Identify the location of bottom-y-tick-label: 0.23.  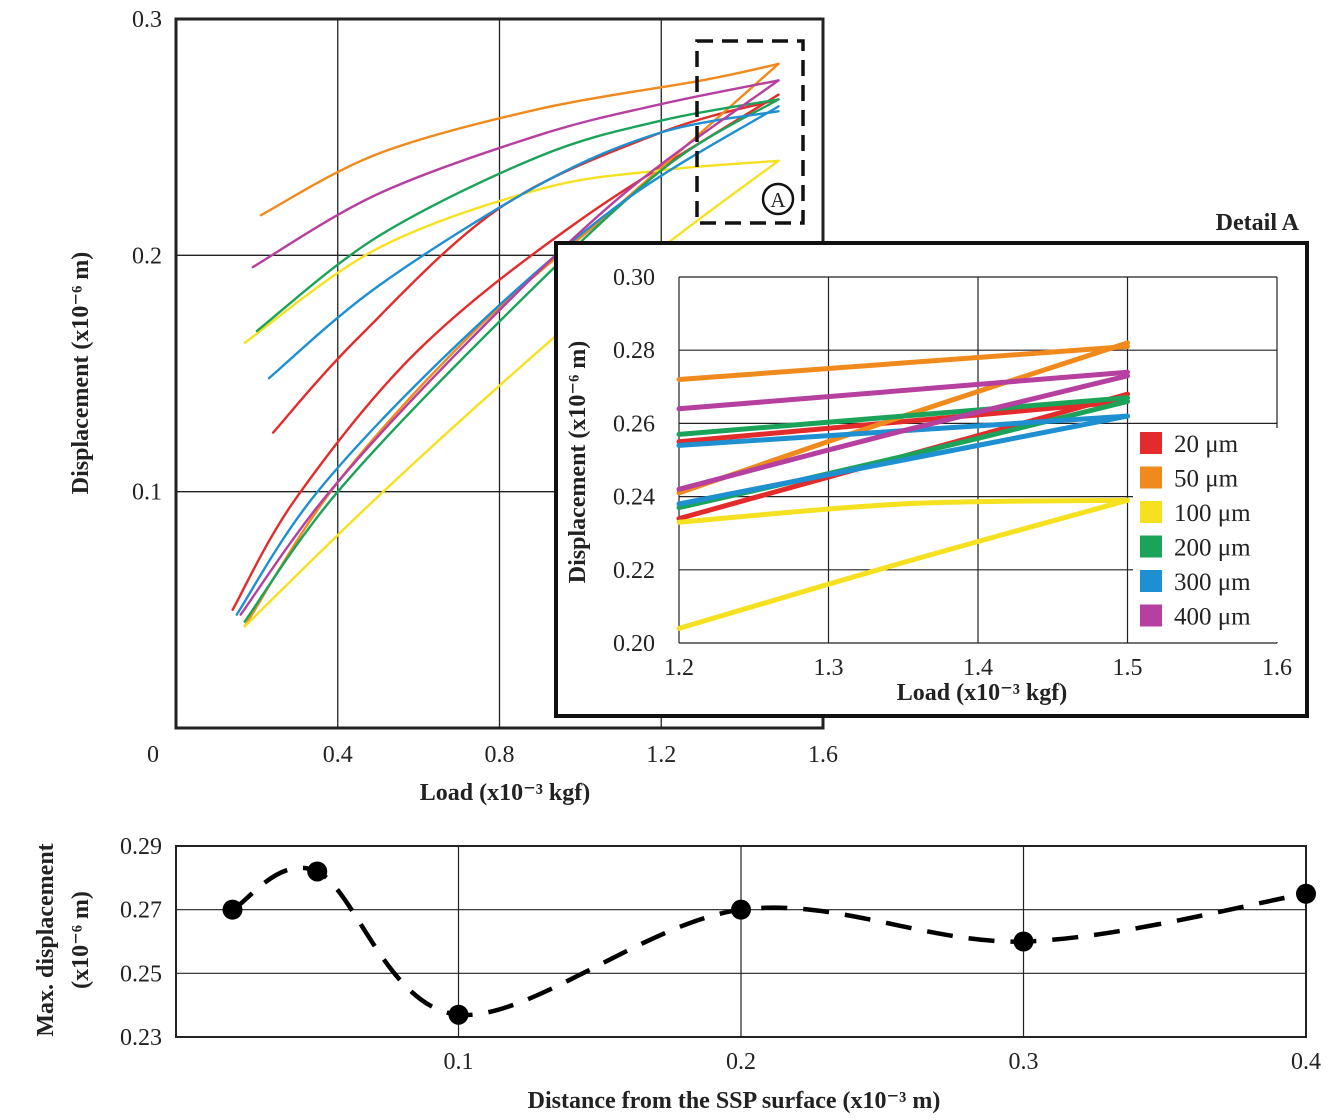
(141, 1038).